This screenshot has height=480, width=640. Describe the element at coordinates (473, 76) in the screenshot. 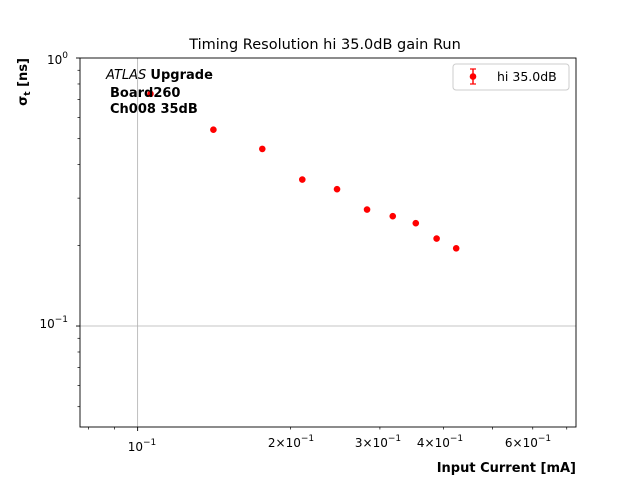

I see `legend-marker` at that location.